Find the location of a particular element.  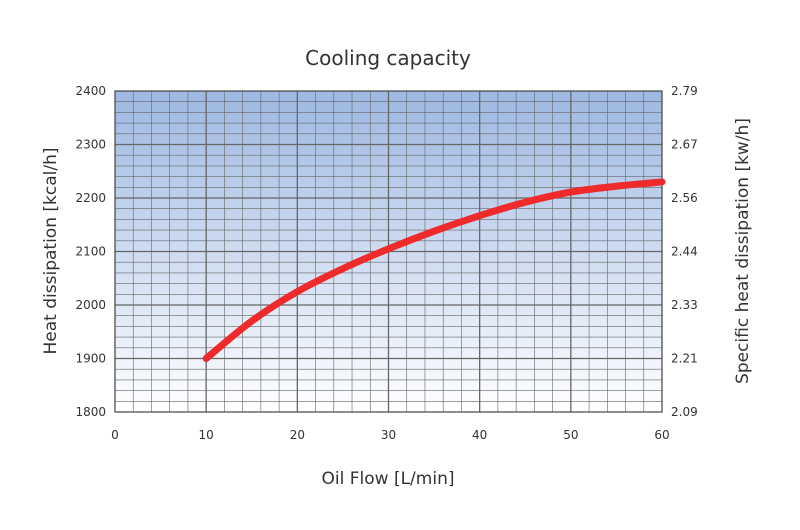

x-axis-label: Oil Flow [L/min] is located at coordinates (388, 479).